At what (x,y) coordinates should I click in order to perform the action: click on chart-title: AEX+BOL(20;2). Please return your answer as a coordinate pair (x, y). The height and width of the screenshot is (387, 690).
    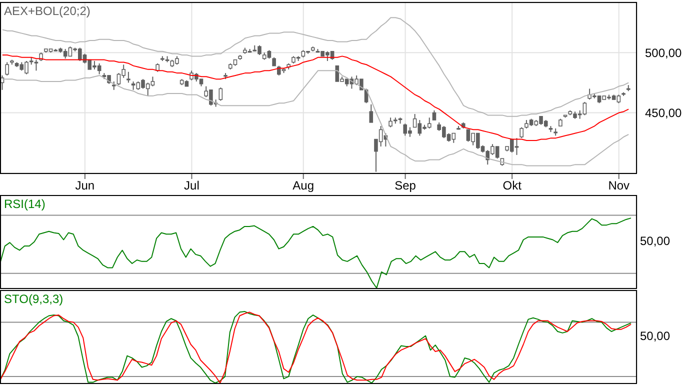
    Looking at the image, I should click on (47, 11).